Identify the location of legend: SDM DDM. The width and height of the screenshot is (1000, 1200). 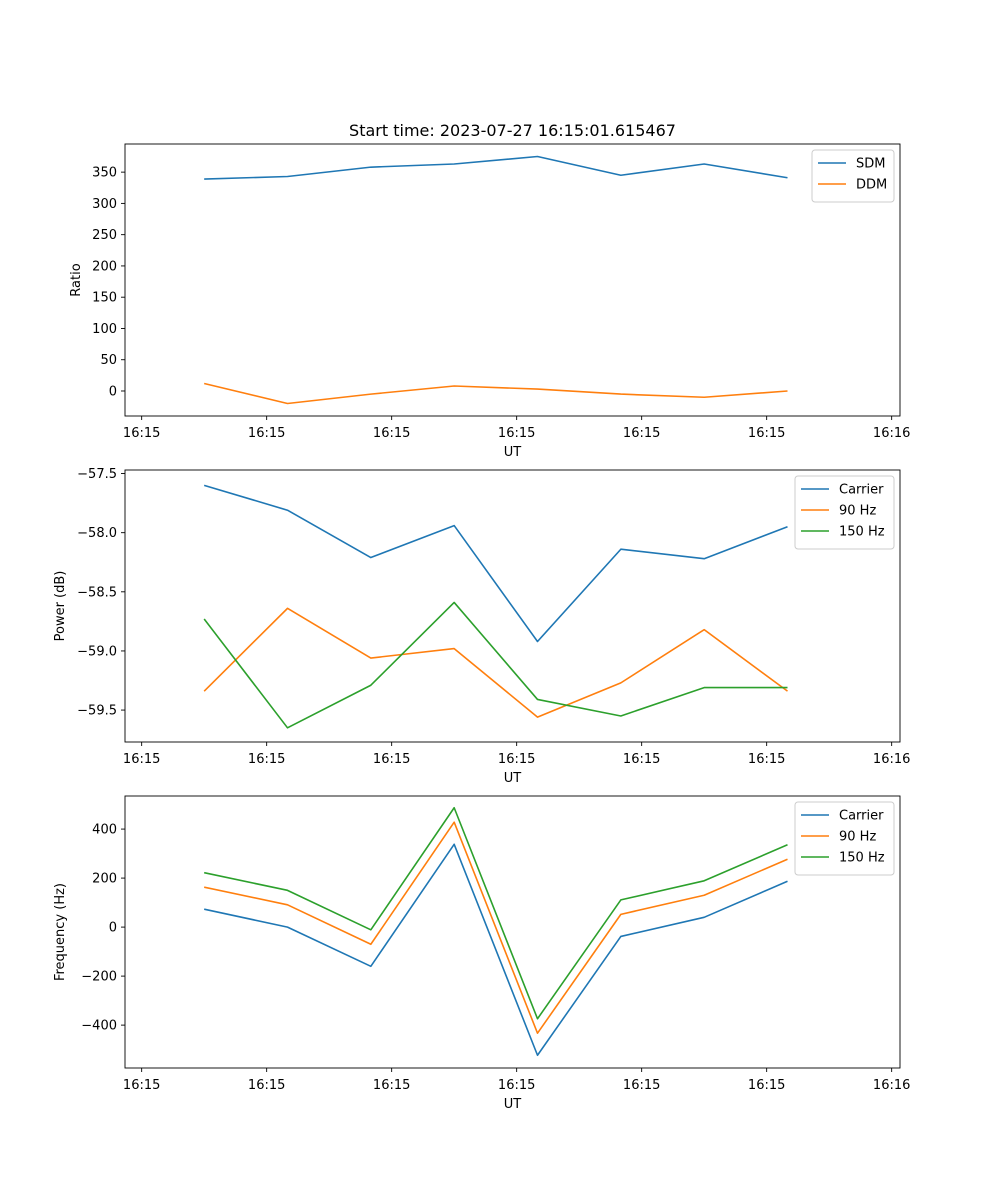
(853, 176).